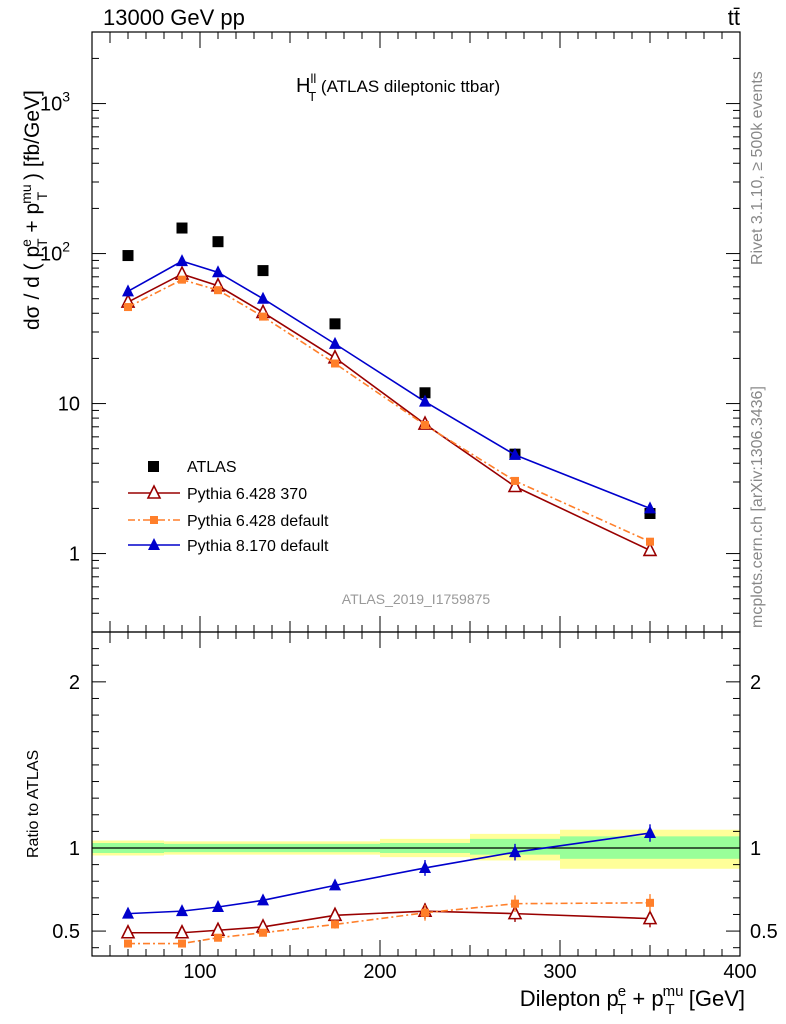  What do you see at coordinates (734, 17) in the screenshot?
I see `process-label: tt̄` at bounding box center [734, 17].